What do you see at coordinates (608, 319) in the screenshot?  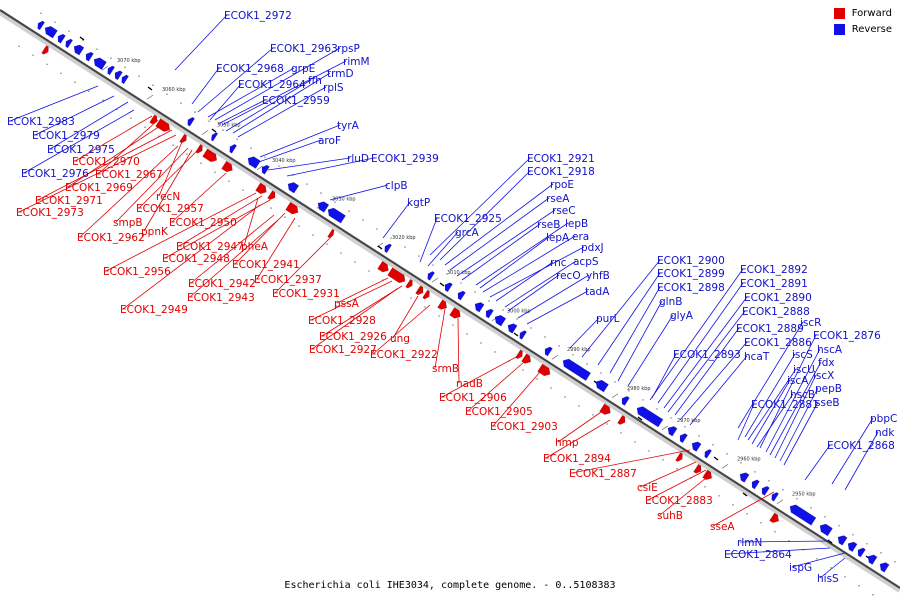 I see `reverse-gene-label: purL` at bounding box center [608, 319].